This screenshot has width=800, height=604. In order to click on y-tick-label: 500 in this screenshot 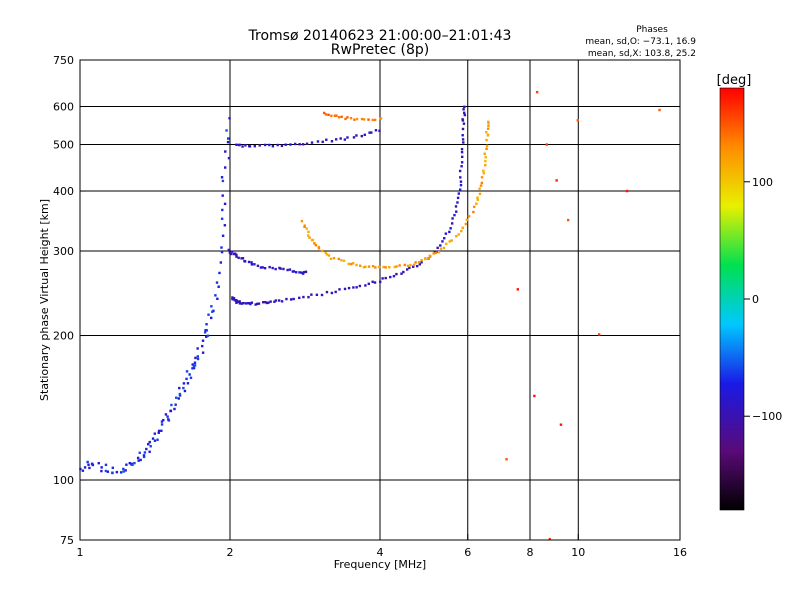, I will do `click(63, 145)`.